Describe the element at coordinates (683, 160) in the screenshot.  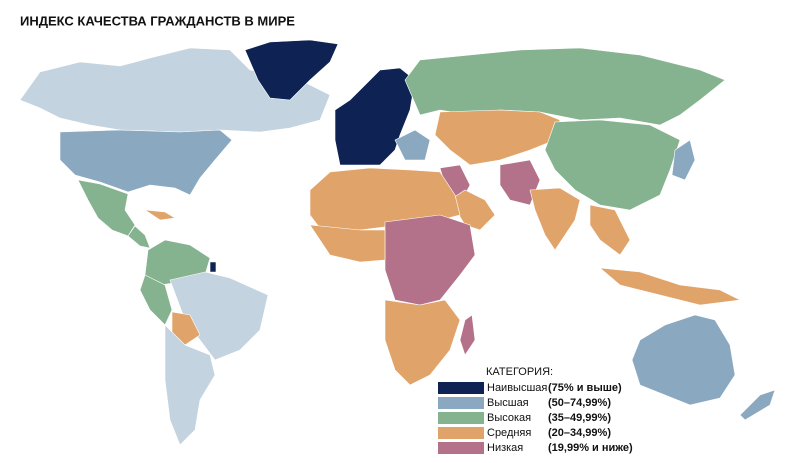
I see `japan-korea` at that location.